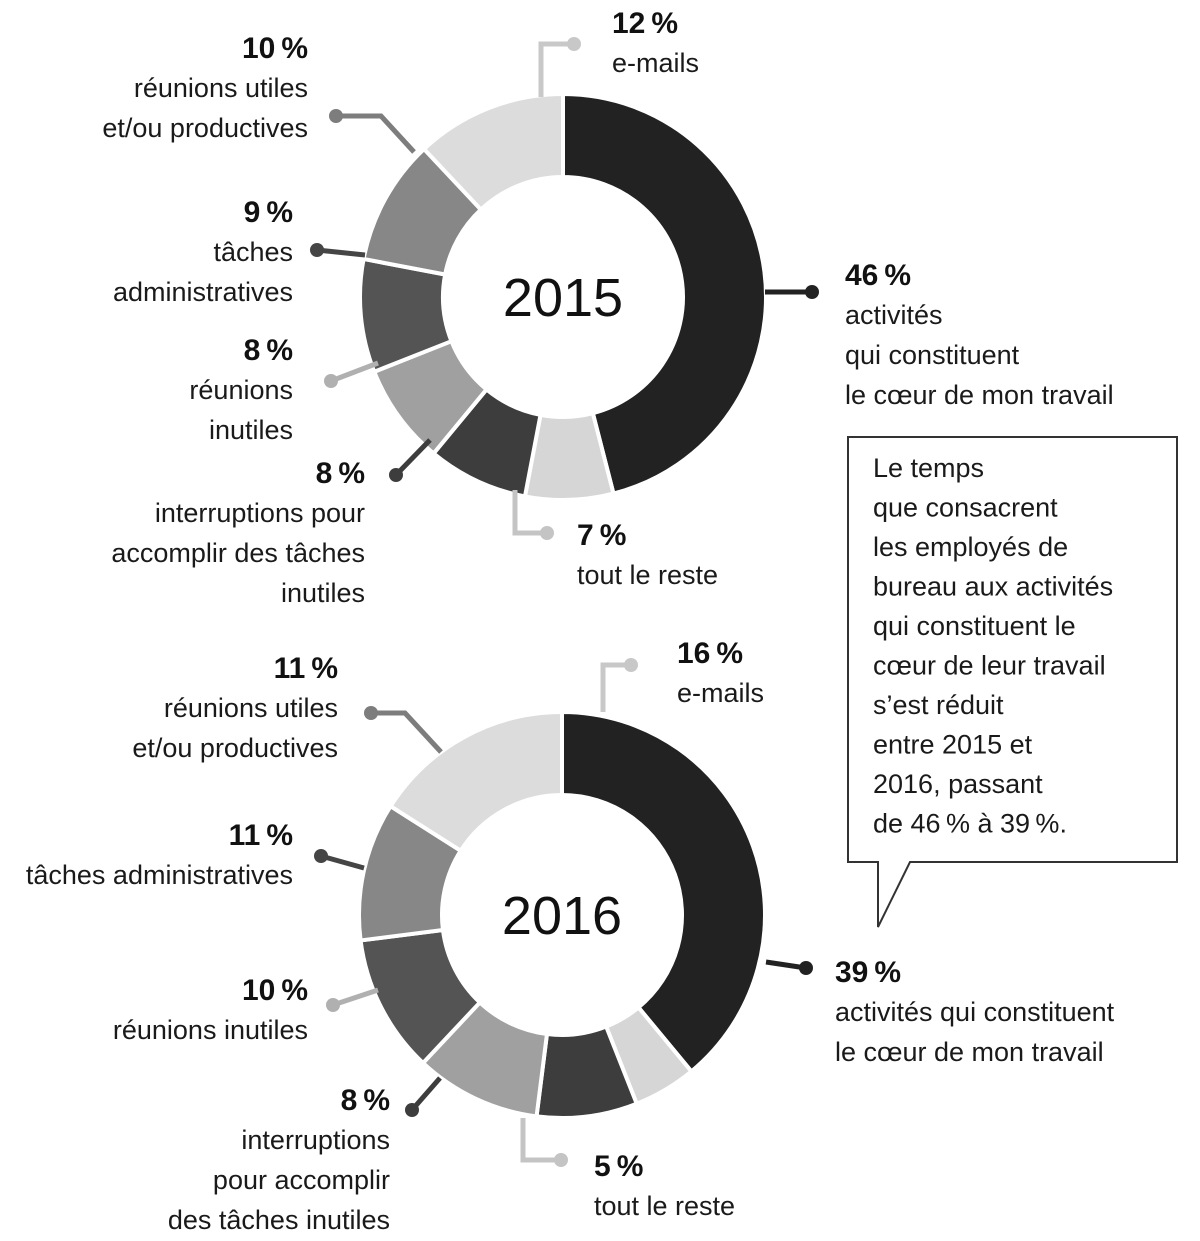 Image resolution: width=1200 pixels, height=1241 pixels. I want to click on slice-percent-label: 12 %, so click(645, 23).